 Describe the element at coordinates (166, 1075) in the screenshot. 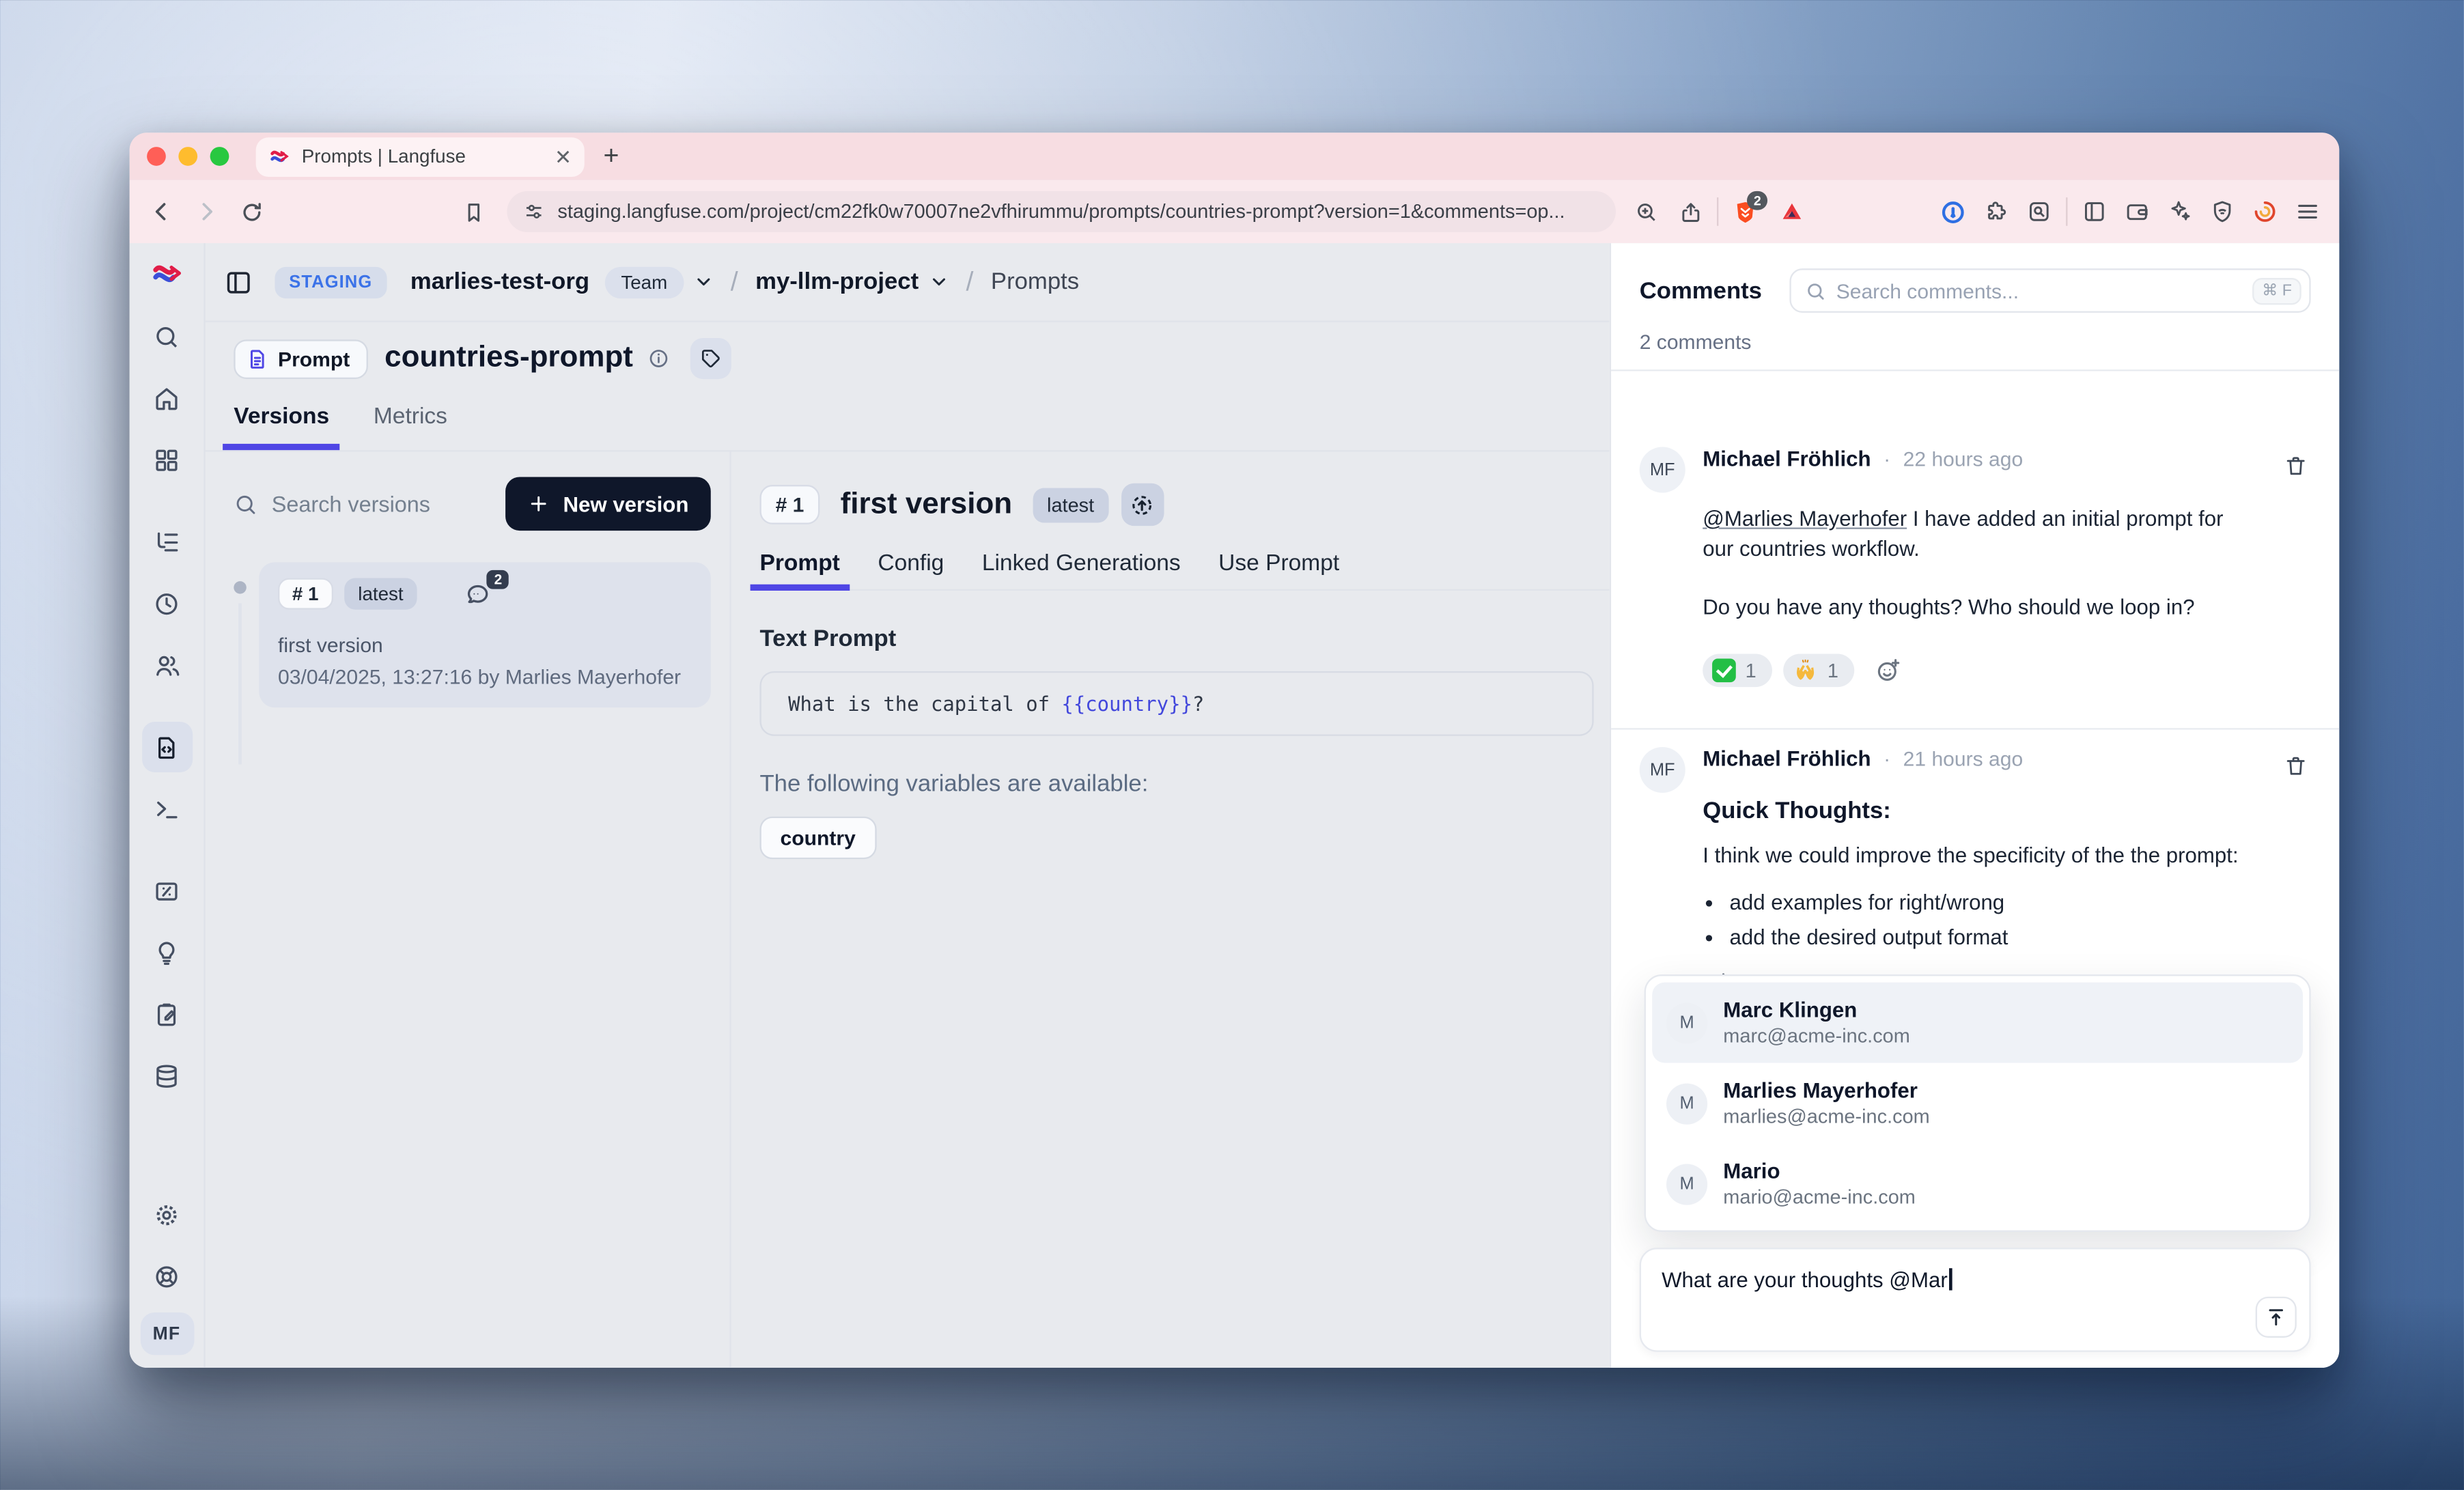

I see `sidebar-item-datasets` at that location.